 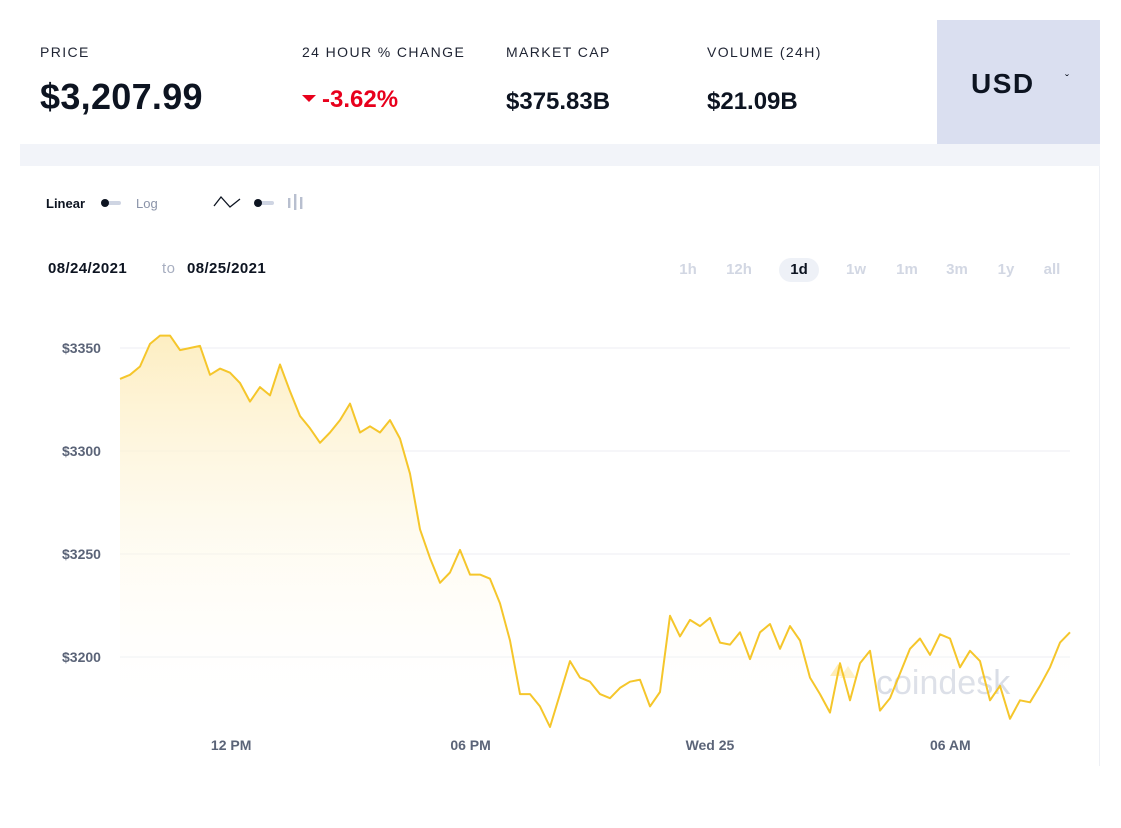 I want to click on scale-toggle-track, so click(x=113, y=203).